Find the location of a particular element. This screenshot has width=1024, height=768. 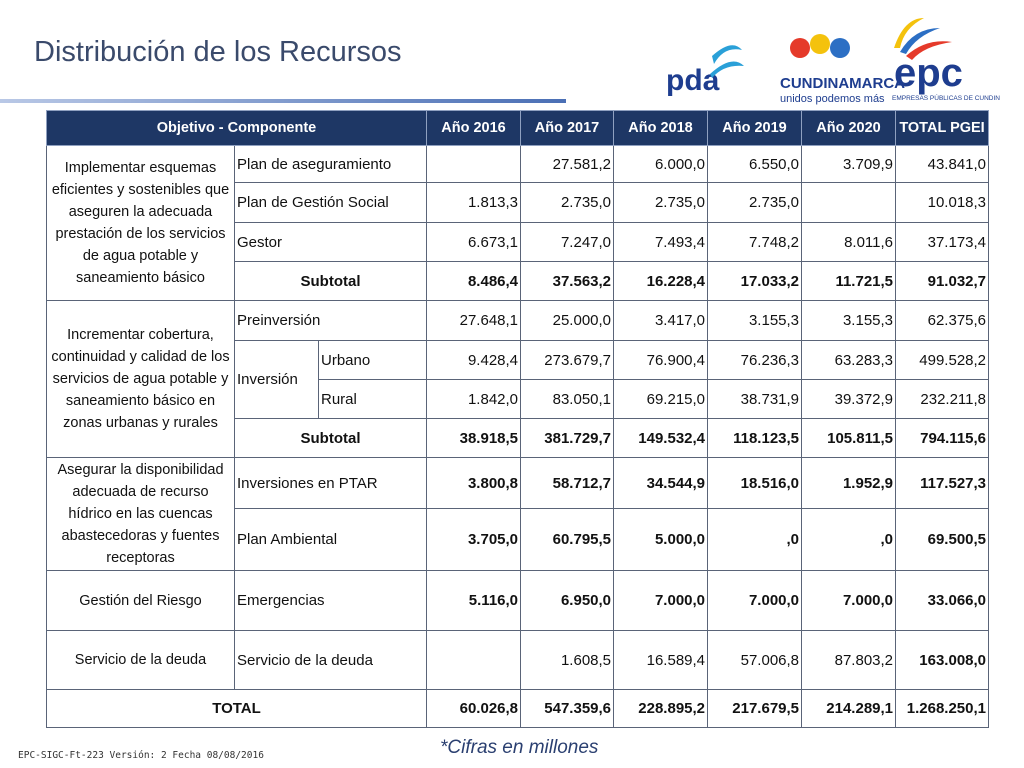

header-cell: Año 2019 is located at coordinates (755, 128).